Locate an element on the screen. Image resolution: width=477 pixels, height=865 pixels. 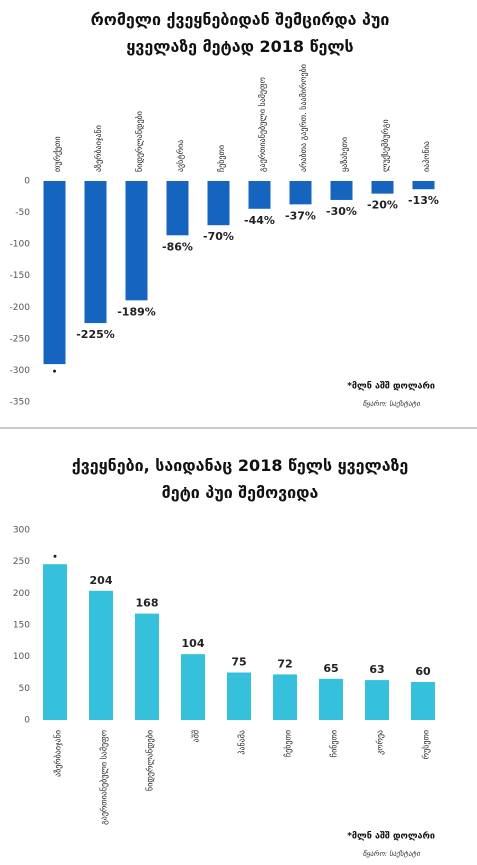
y-tick-label: 250 is located at coordinates (21, 562).